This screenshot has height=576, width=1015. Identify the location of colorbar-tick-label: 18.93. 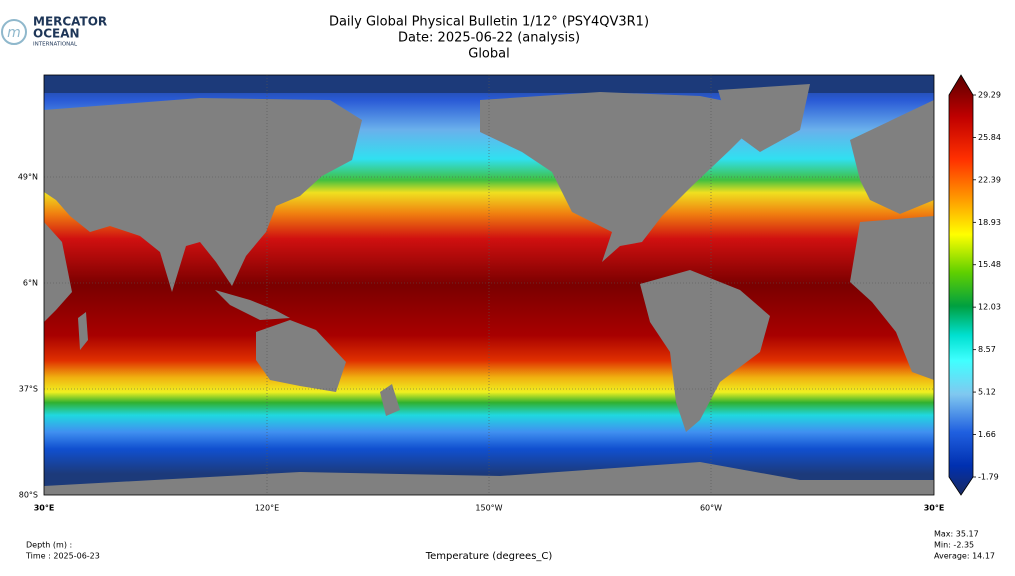
(989, 222).